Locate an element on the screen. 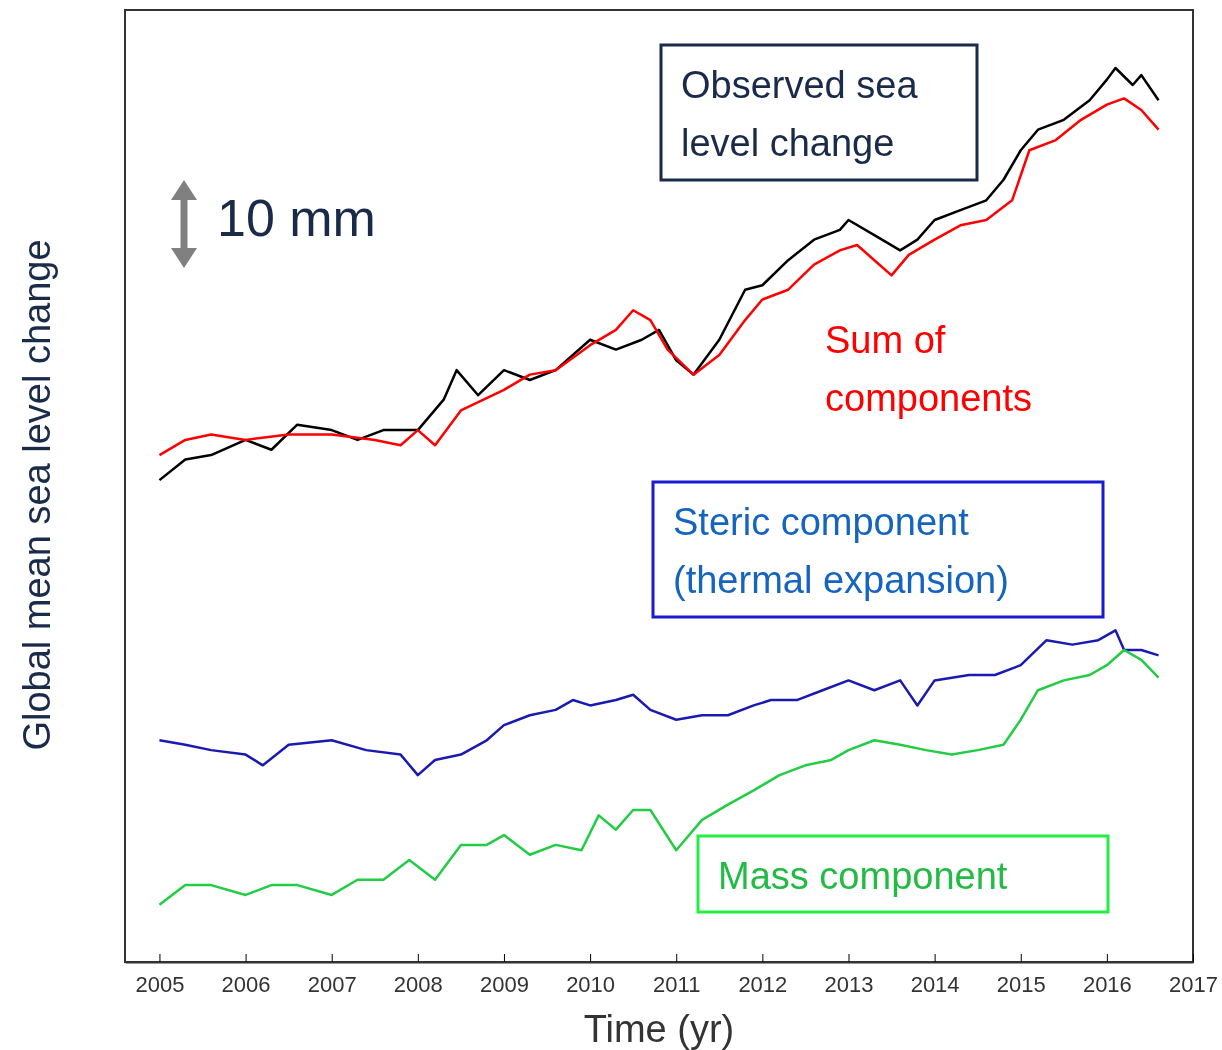  x-tick-label: 2008 is located at coordinates (418, 984).